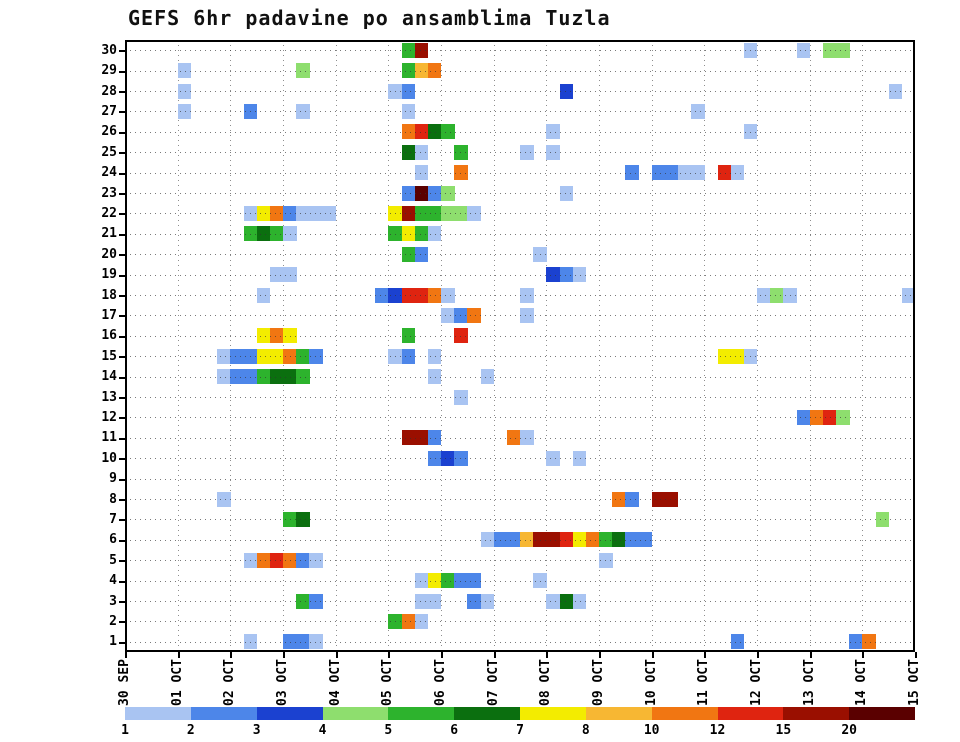  I want to click on y-axis-label: 12, so click(109, 417).